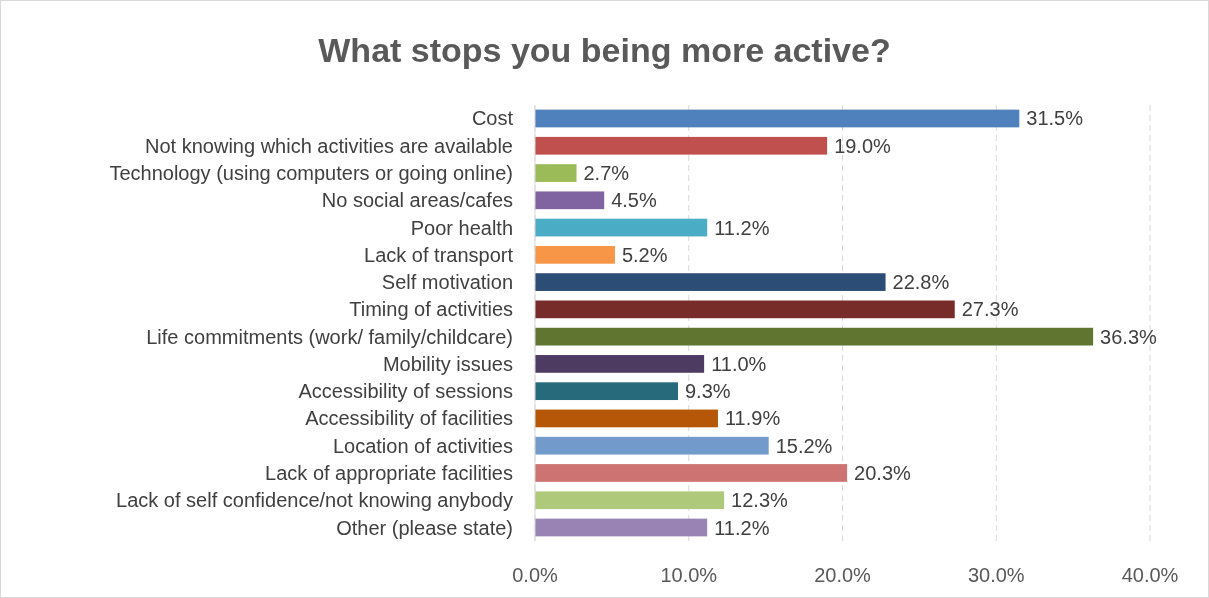 This screenshot has width=1209, height=598. What do you see at coordinates (439, 254) in the screenshot?
I see `y-tick-label: Lack of transport` at bounding box center [439, 254].